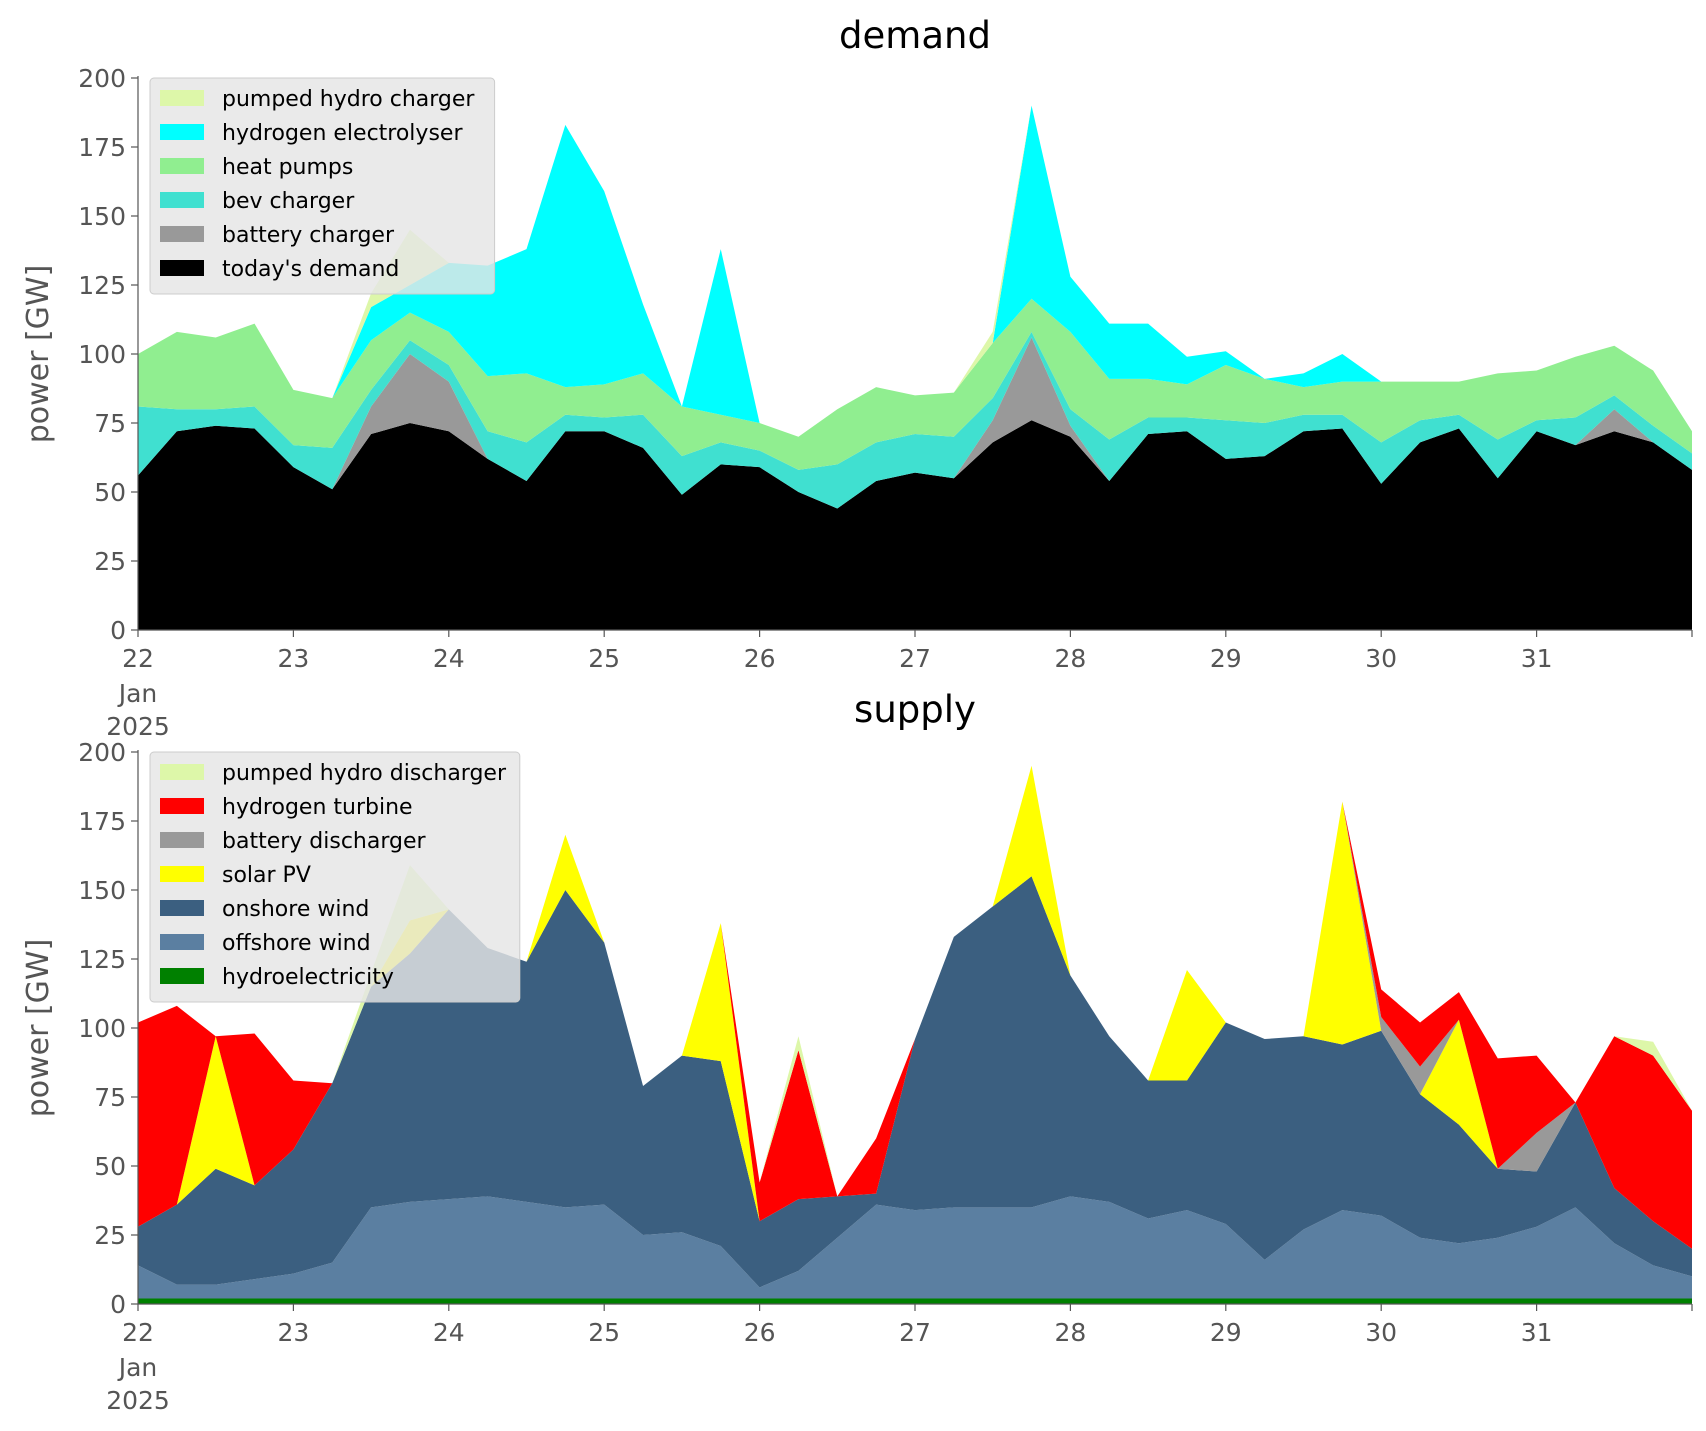 The height and width of the screenshot is (1431, 1706). I want to click on area-heat-pumps, so click(915, 384).